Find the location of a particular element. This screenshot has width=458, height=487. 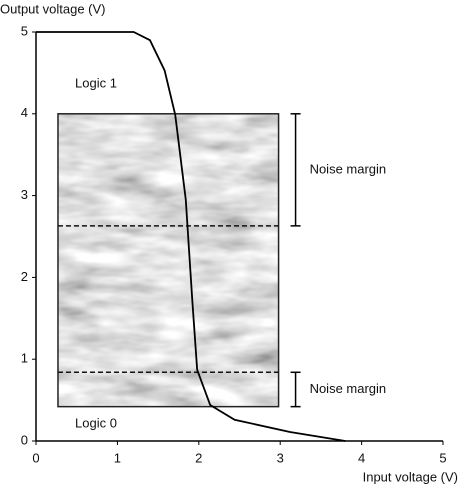

y-tick-label: 0 is located at coordinates (24, 439).